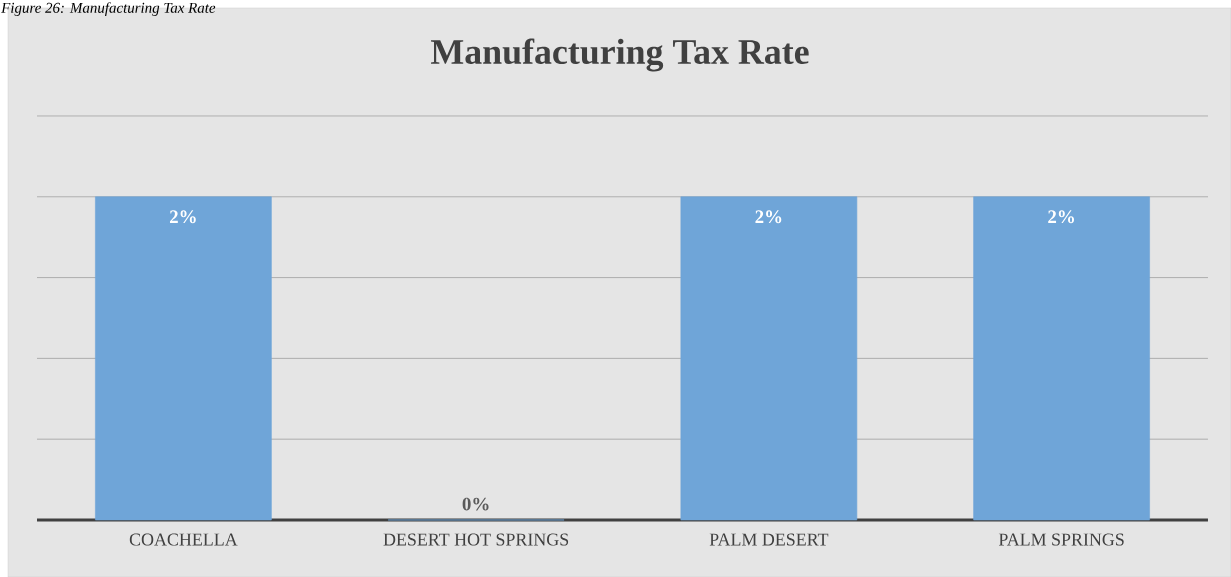 This screenshot has height=577, width=1231. I want to click on chart-title: Manufacturing Tax Rate, so click(619, 55).